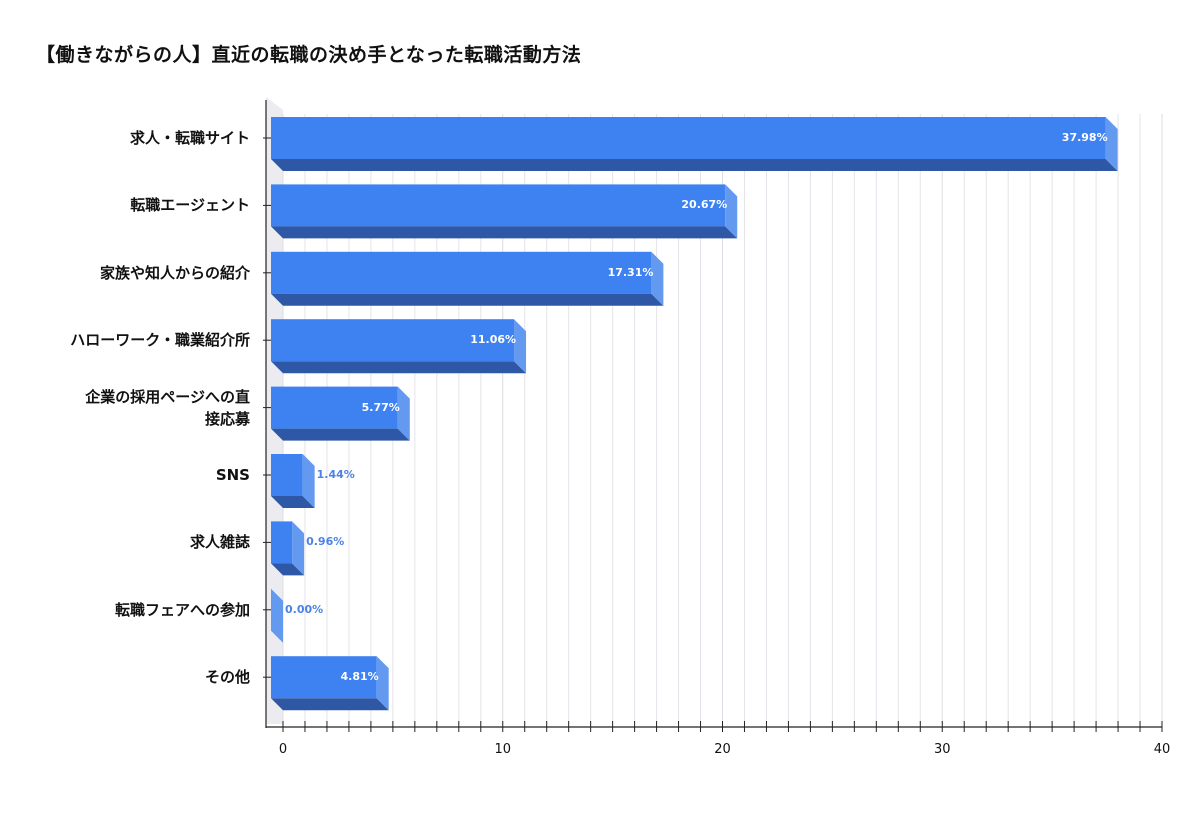  I want to click on category-label: 家族や知人からの紹介, so click(174, 272).